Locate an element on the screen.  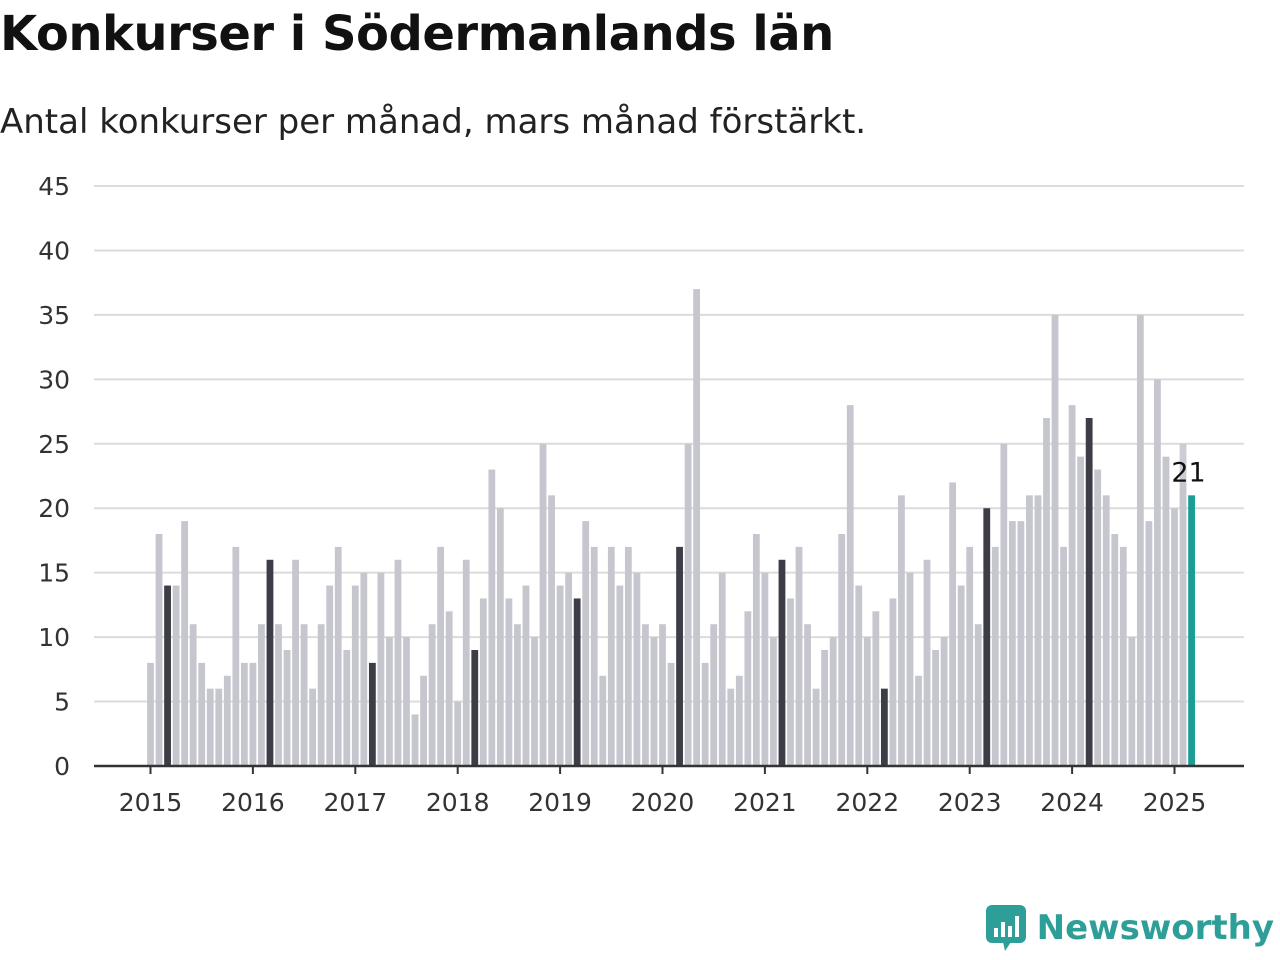
brand-logo: Newsworthy is located at coordinates (1129, 928).